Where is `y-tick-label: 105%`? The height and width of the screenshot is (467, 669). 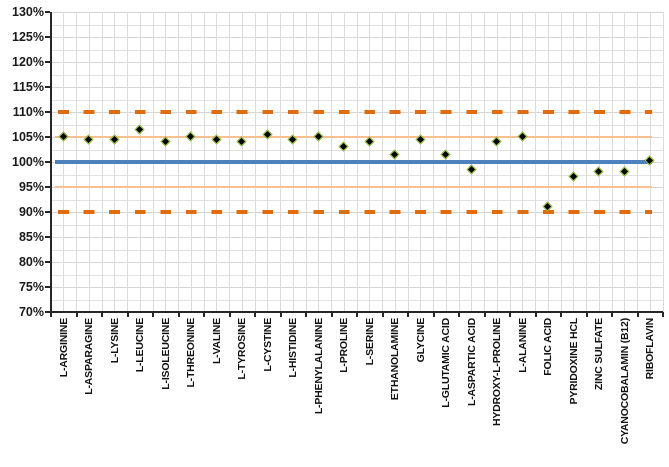 y-tick-label: 105% is located at coordinates (28, 137).